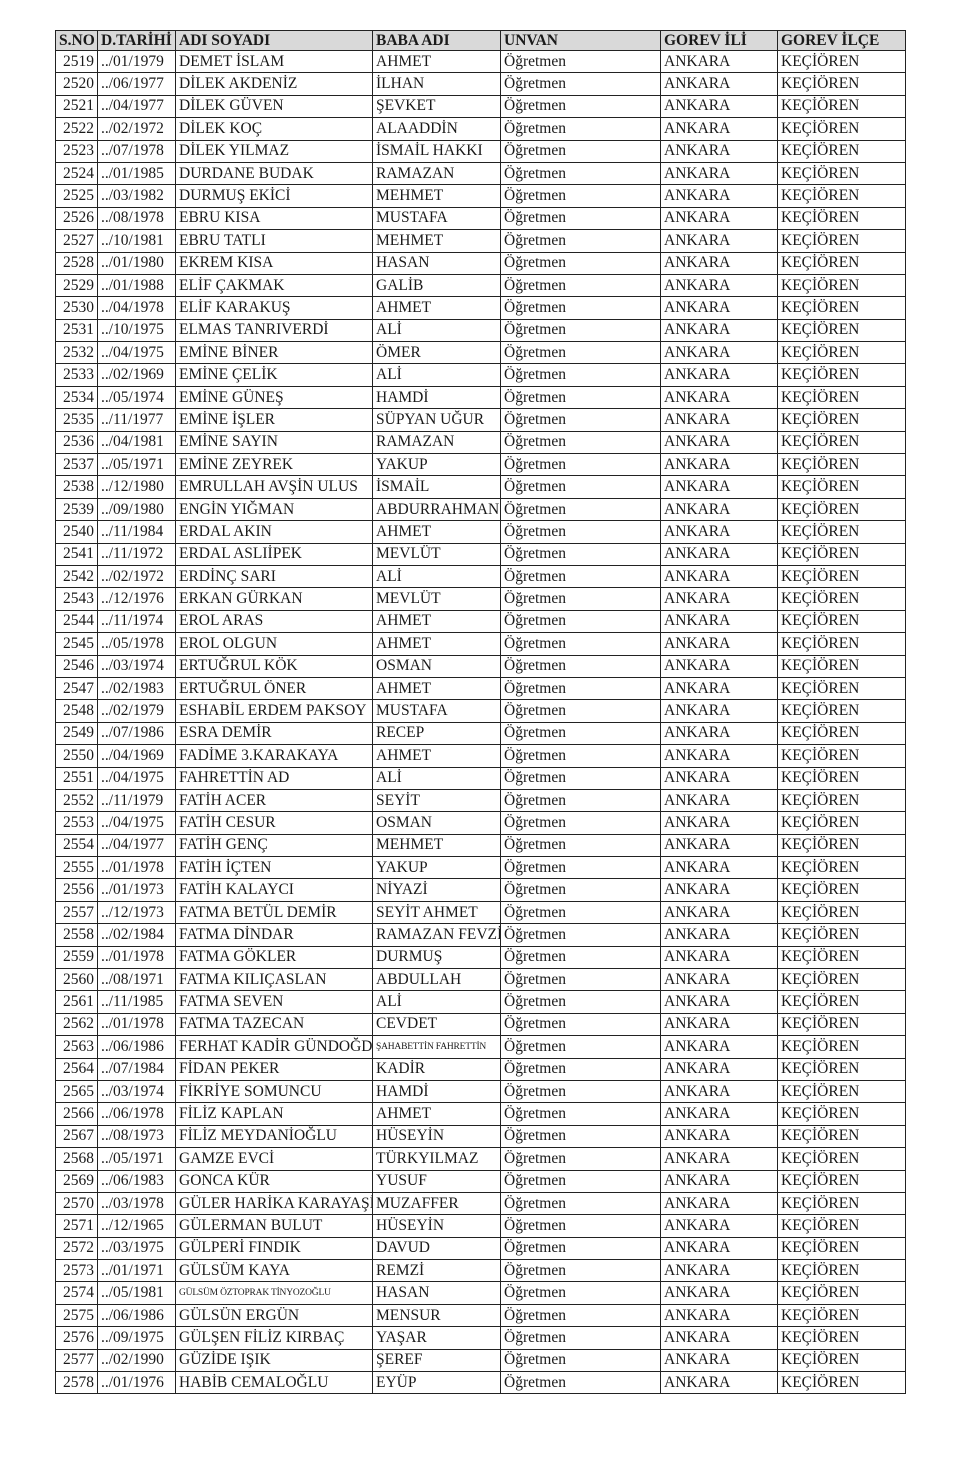 The image size is (960, 1470). Describe the element at coordinates (274, 554) in the screenshot. I see `cell-full-name: ERDAL ASLIİPEK` at that location.